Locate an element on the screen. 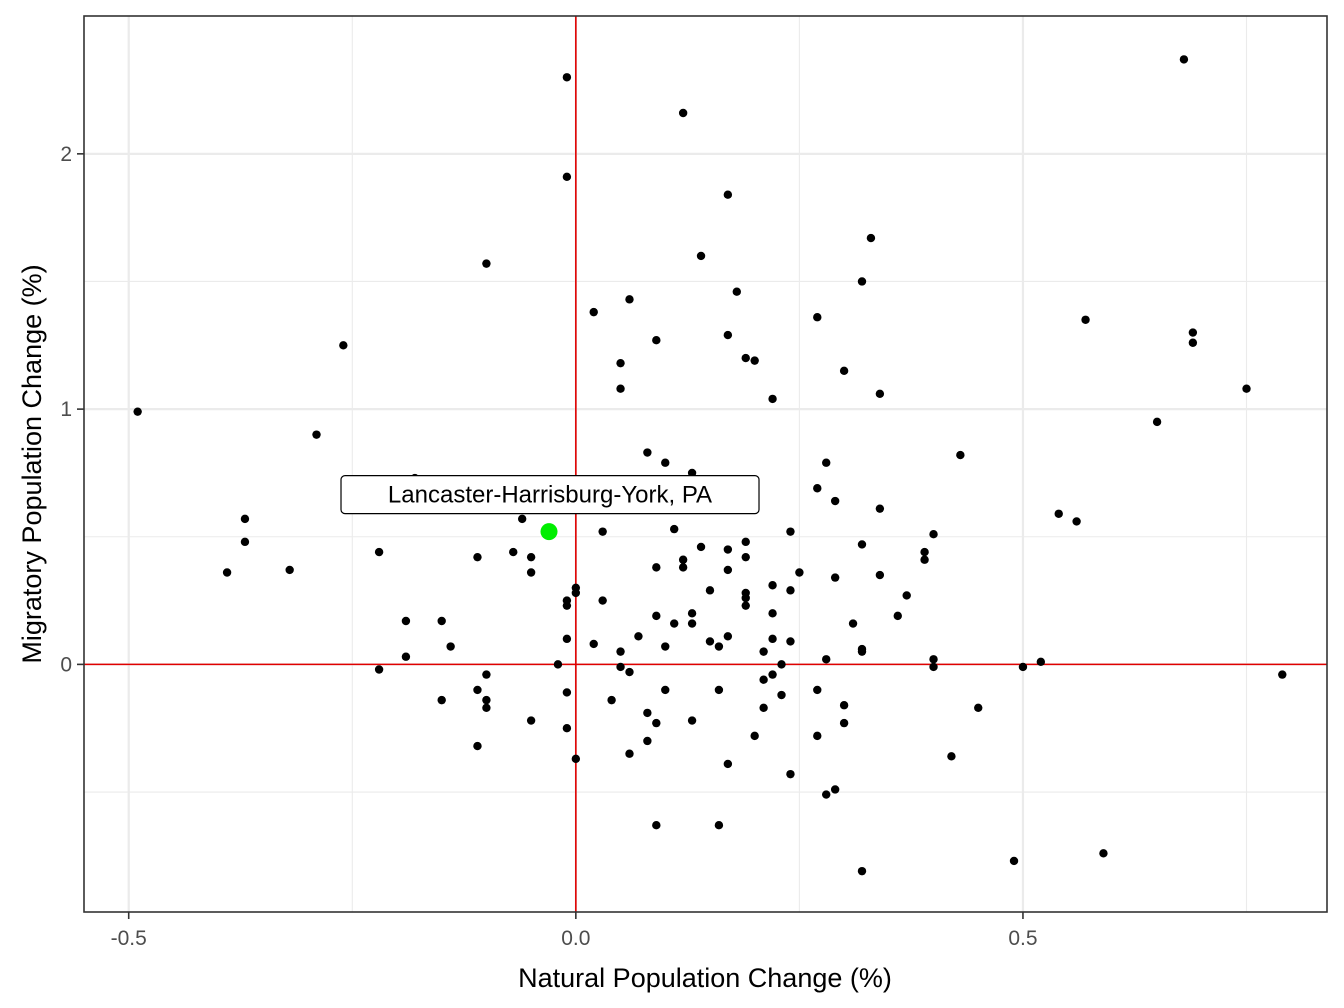 This screenshot has width=1344, height=1008. x-tick-label: 0.5 is located at coordinates (1022, 938).